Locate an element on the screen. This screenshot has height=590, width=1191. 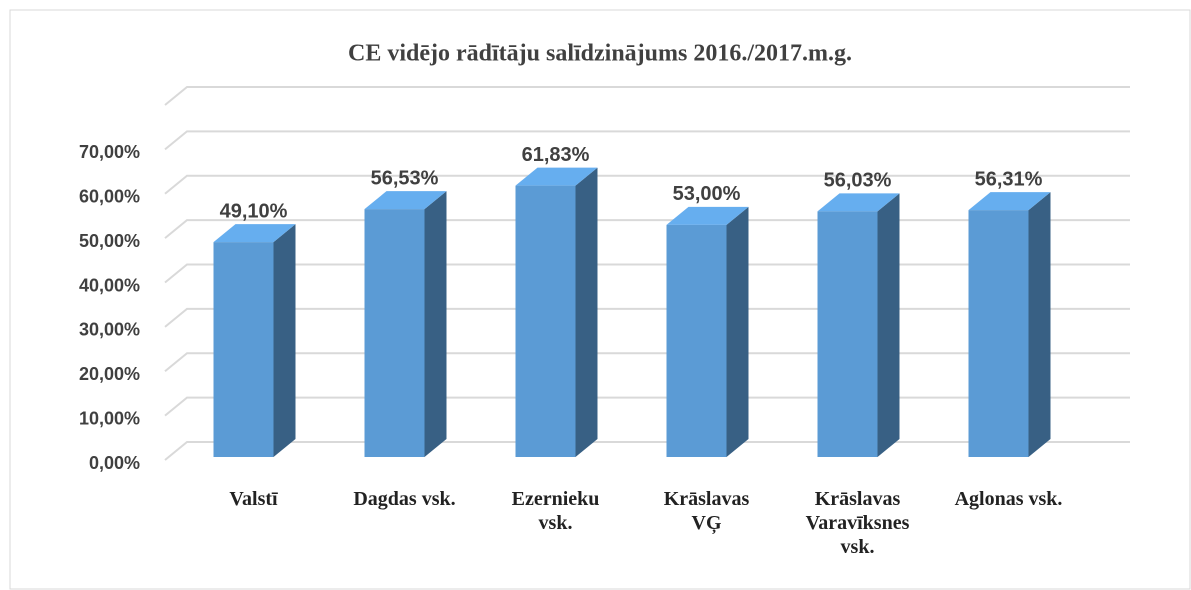
y-tick-label: 10,00% is located at coordinates (109, 418).